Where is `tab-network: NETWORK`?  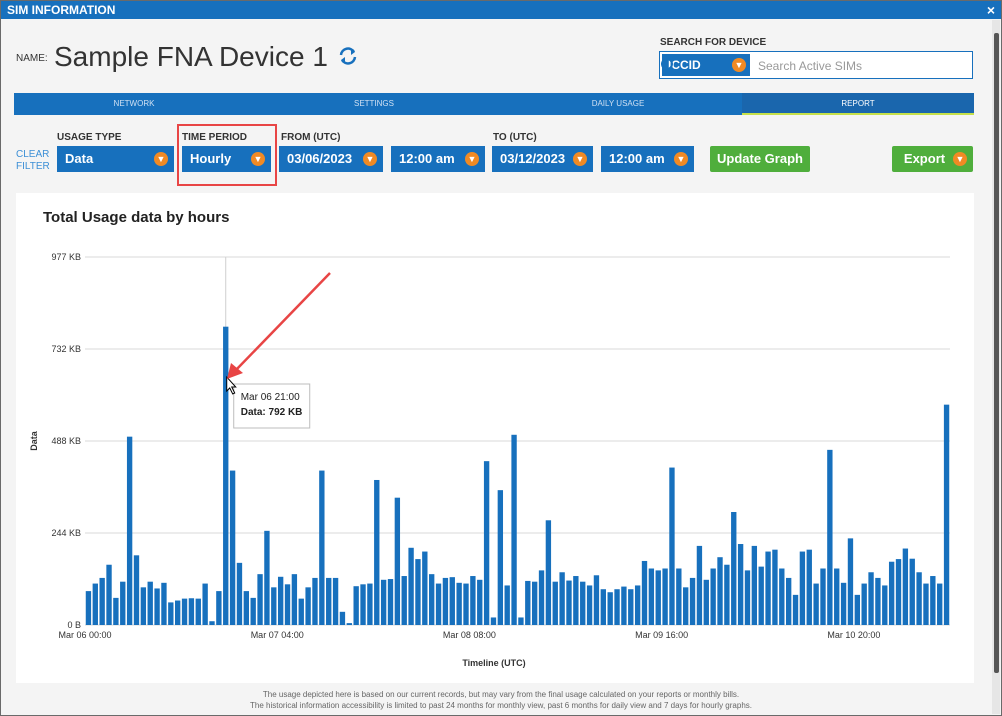
tab-network: NETWORK is located at coordinates (134, 103).